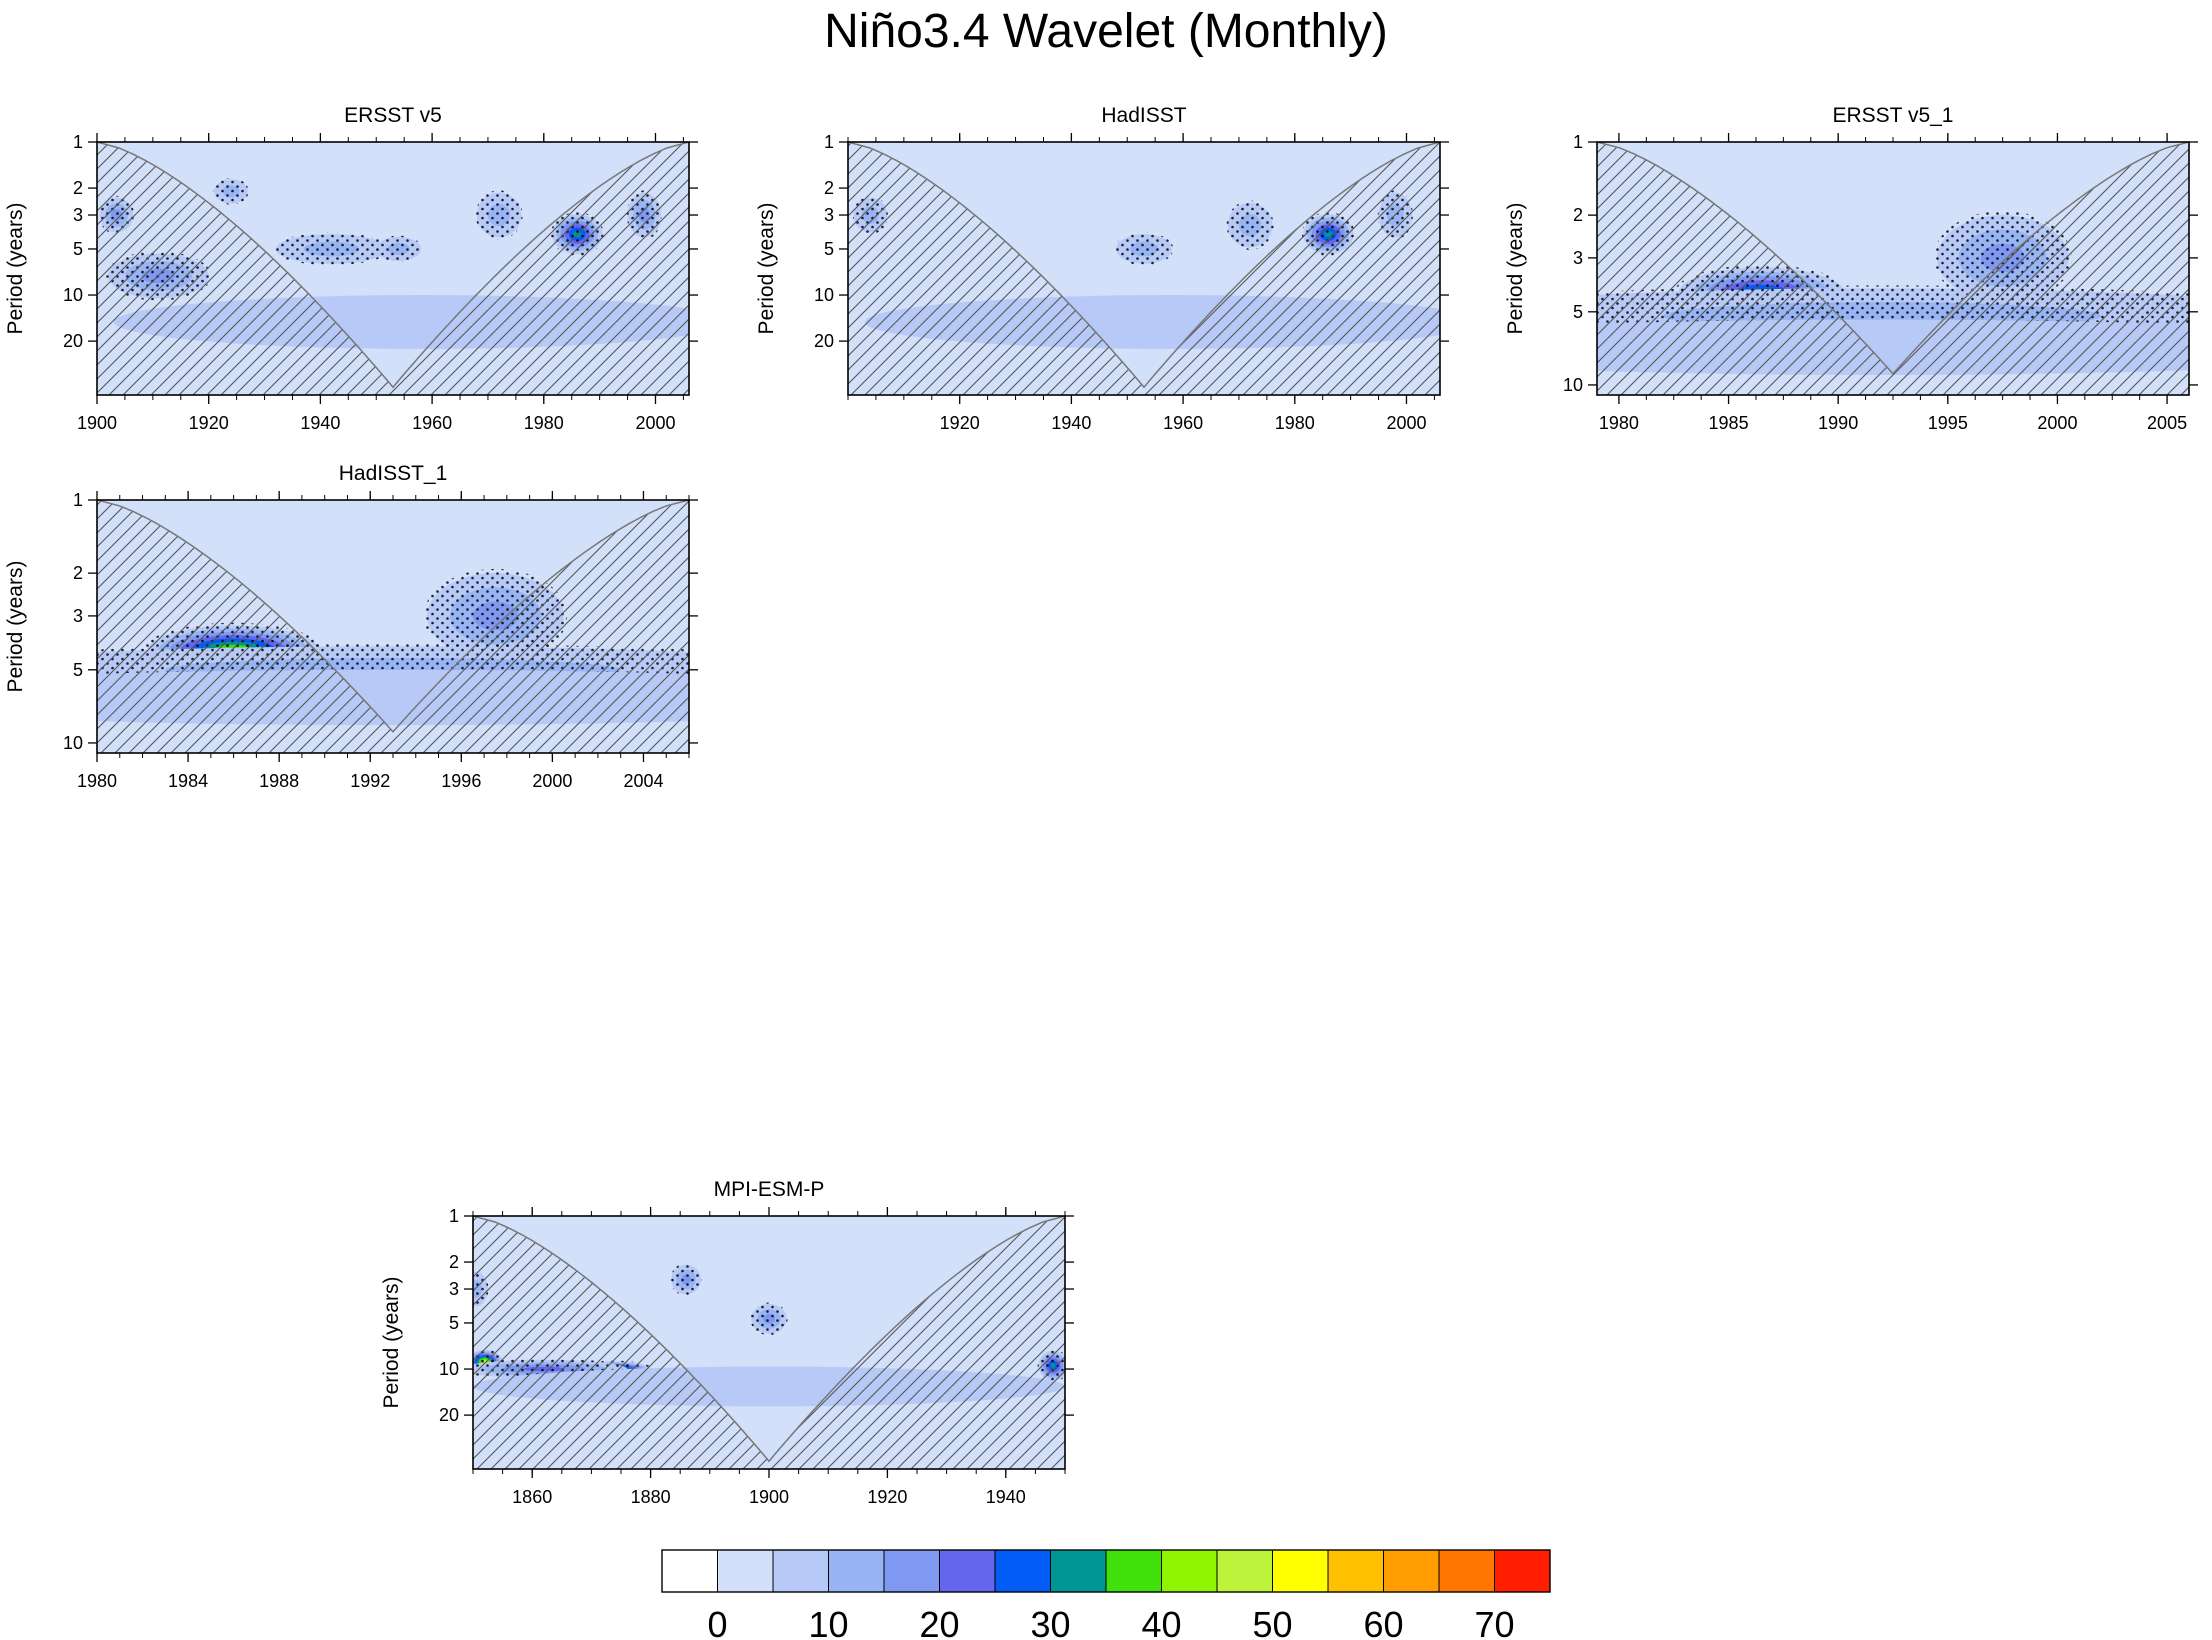  What do you see at coordinates (769, 1189) in the screenshot?
I see `panel-title: MPI-ESM-P` at bounding box center [769, 1189].